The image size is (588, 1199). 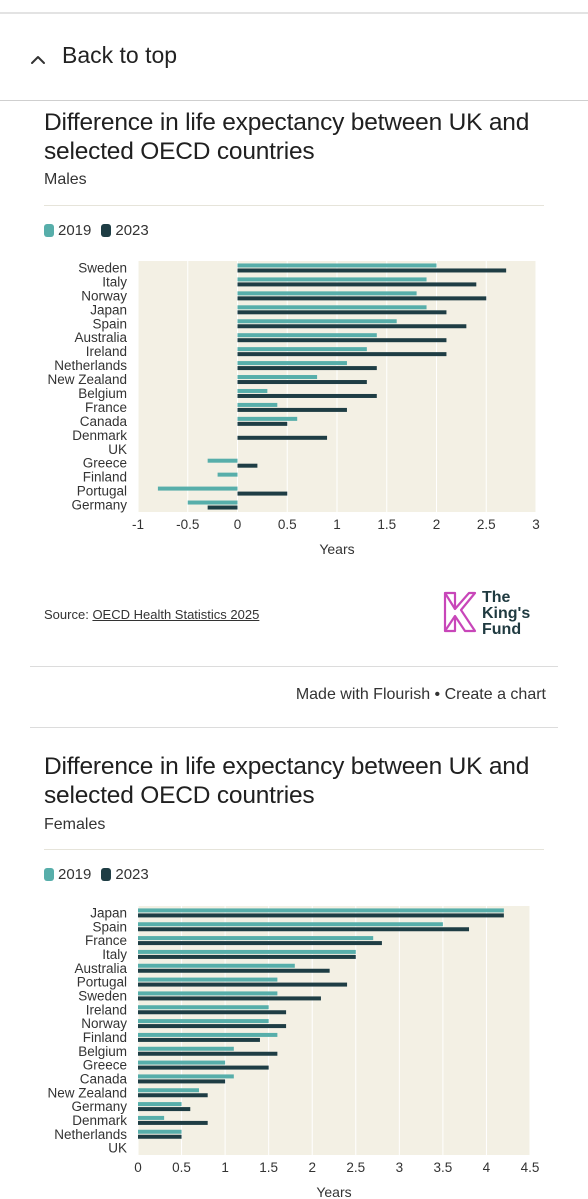 What do you see at coordinates (460, 612) in the screenshot?
I see `kings-fund-logo-mark-icon` at bounding box center [460, 612].